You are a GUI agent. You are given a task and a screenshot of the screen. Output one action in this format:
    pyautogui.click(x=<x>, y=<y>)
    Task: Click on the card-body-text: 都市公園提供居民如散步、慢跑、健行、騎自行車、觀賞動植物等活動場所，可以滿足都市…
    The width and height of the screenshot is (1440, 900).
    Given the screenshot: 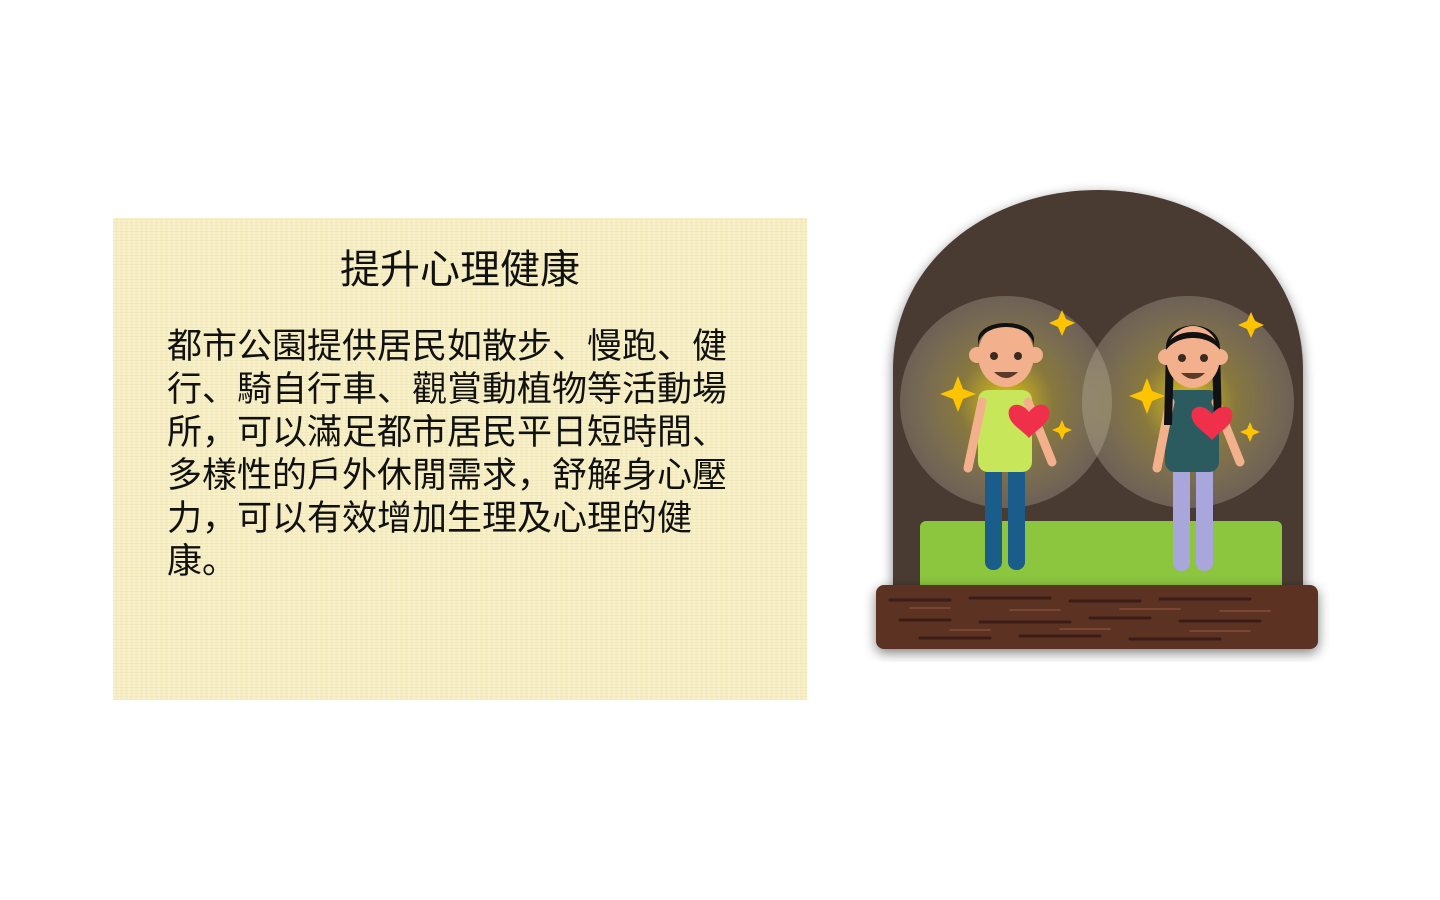 What is the action you would take?
    pyautogui.click(x=447, y=454)
    